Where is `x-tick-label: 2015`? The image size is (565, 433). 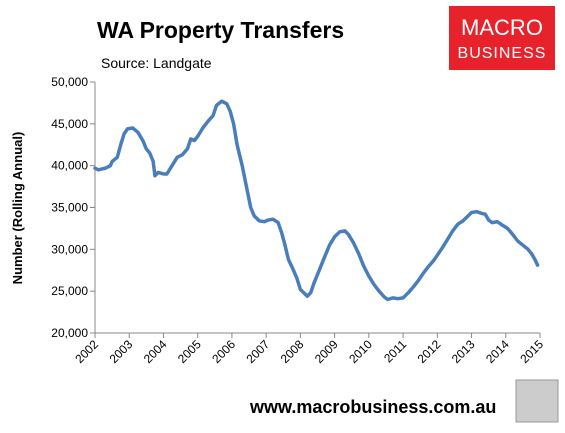 x-tick-label: 2015 is located at coordinates (531, 351).